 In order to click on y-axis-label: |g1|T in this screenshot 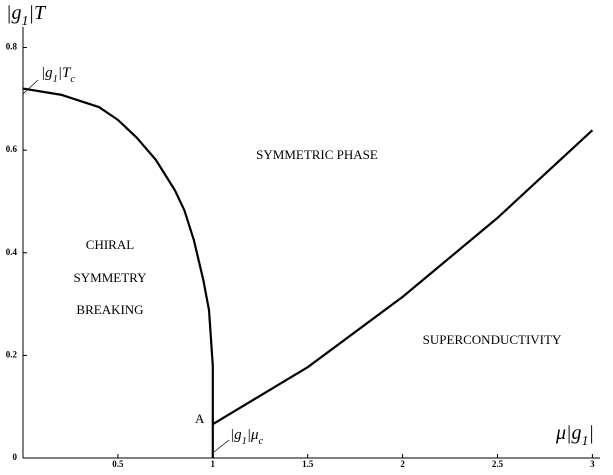, I will do `click(26, 15)`.